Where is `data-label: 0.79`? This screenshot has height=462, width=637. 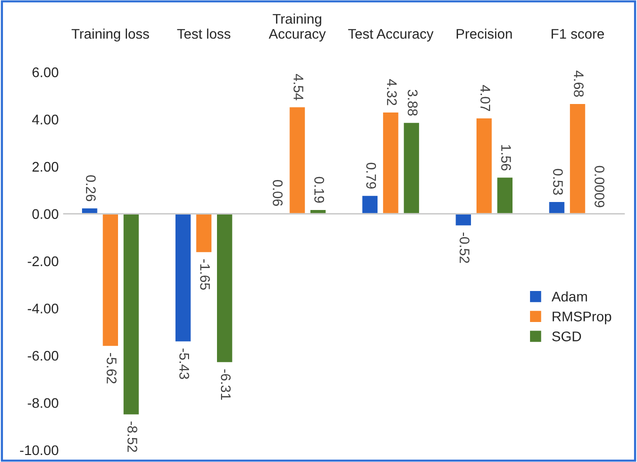 data-label: 0.79 is located at coordinates (371, 175).